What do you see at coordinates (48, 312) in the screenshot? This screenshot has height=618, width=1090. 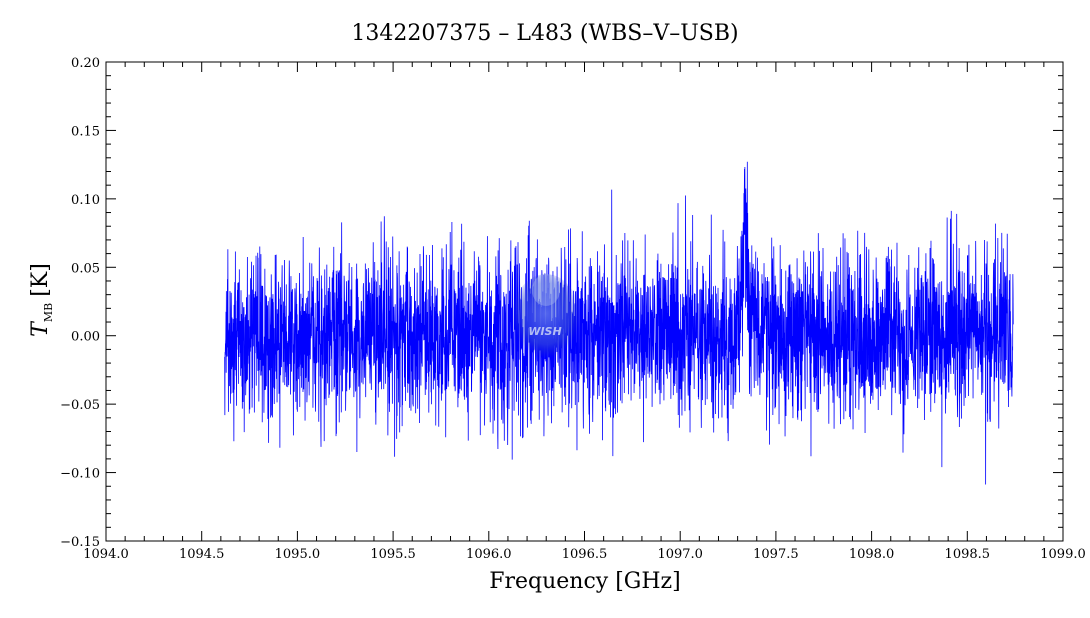 I see `y-axis-subscript: MB` at bounding box center [48, 312].